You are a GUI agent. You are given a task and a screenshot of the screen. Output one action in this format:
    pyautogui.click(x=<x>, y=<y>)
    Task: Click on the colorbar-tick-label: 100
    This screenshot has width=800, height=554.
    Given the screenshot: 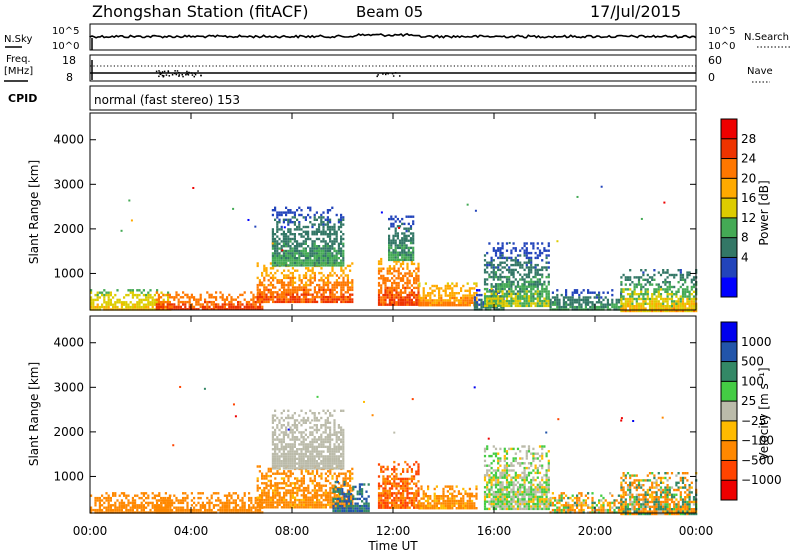 What is the action you would take?
    pyautogui.click(x=752, y=381)
    